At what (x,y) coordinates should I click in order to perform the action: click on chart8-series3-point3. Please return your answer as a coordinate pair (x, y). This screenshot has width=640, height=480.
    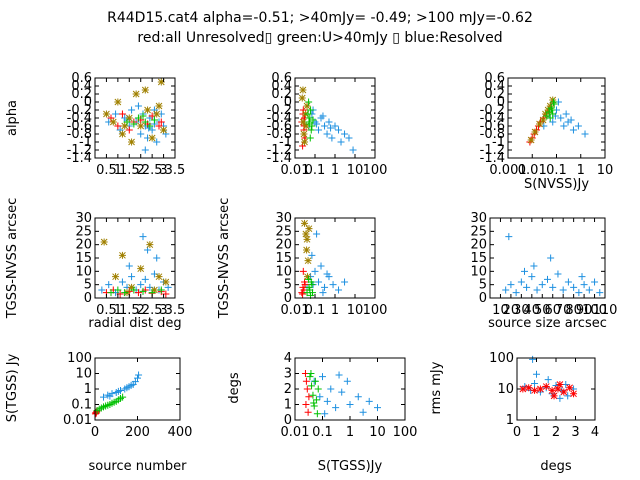
    Looking at the image, I should click on (313, 395).